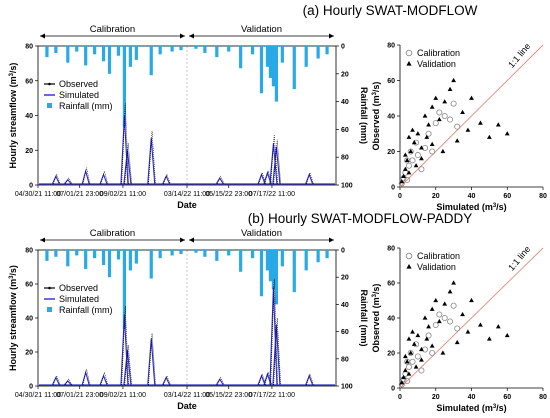  Describe the element at coordinates (13, 116) in the screenshot. I see `y-axis-label: Hourly streamflow (m3/s)` at that location.